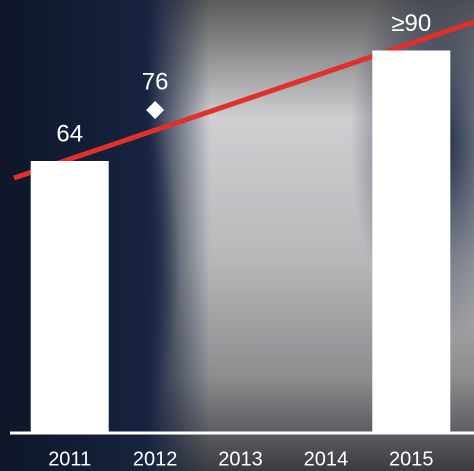  Describe the element at coordinates (155, 459) in the screenshot. I see `x-tick-label: 2012` at that location.